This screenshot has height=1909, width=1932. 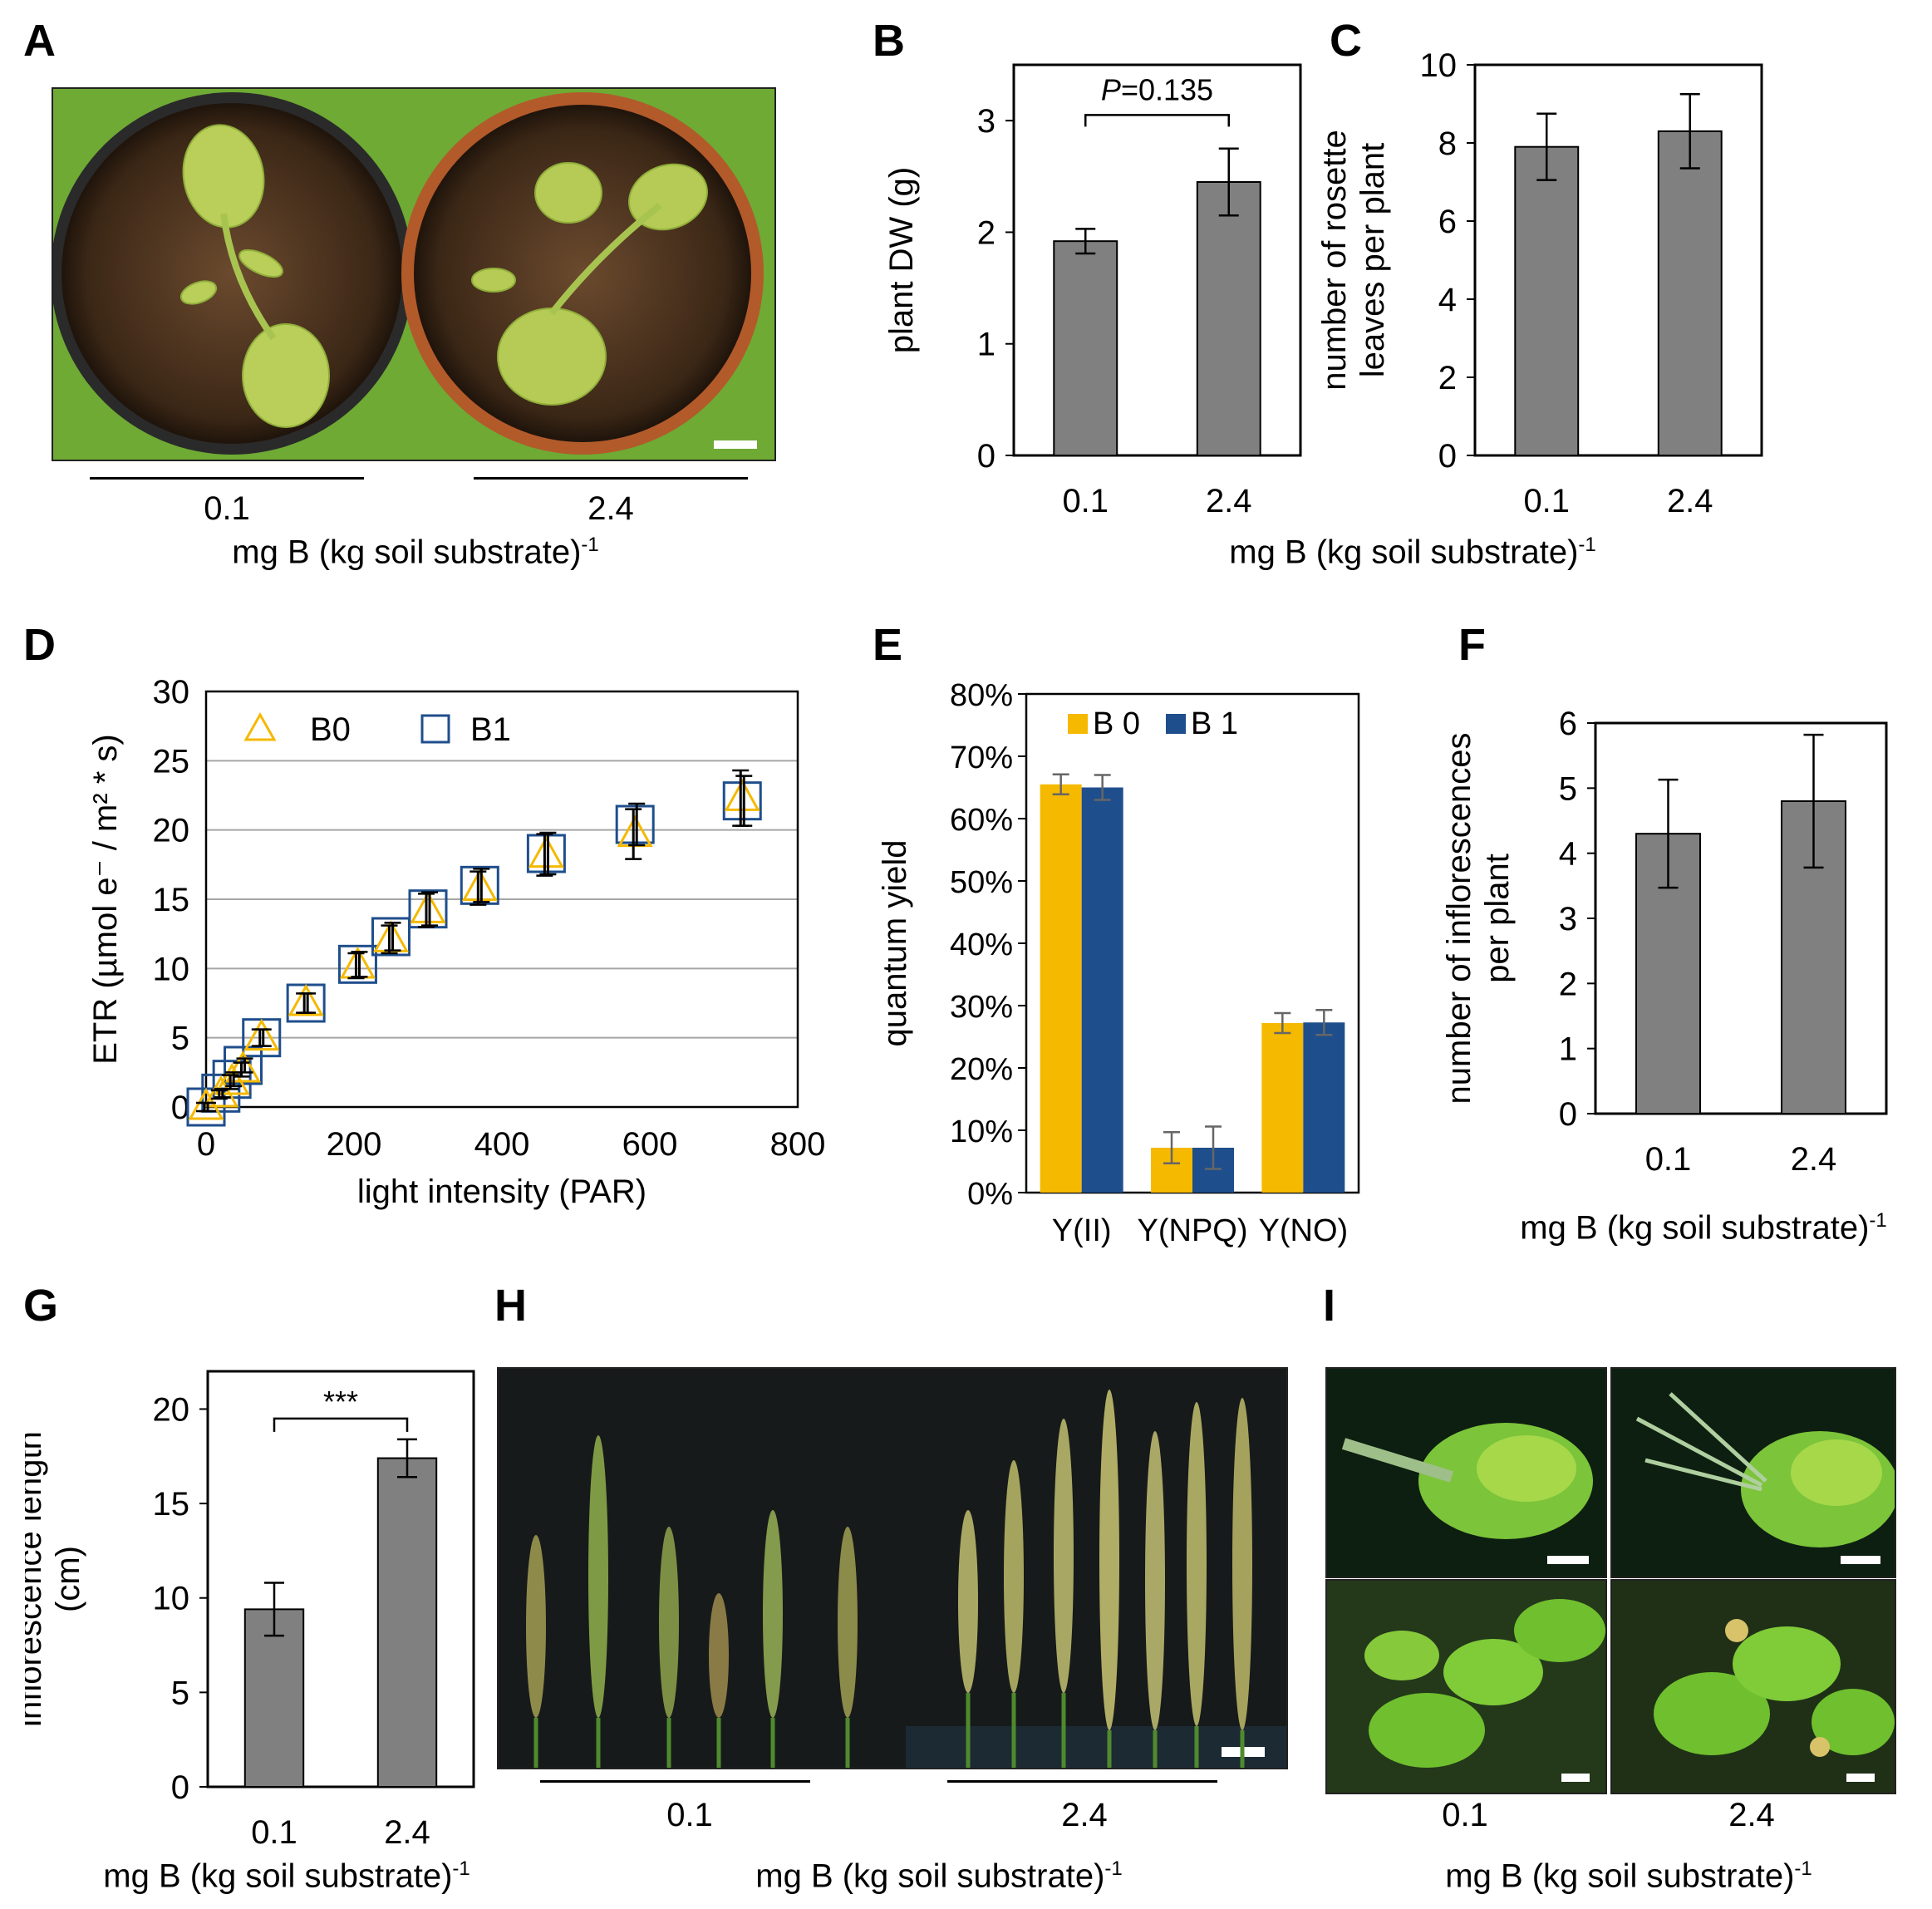 What do you see at coordinates (895, 942) in the screenshot?
I see `y-axis-label: quantum yield` at bounding box center [895, 942].